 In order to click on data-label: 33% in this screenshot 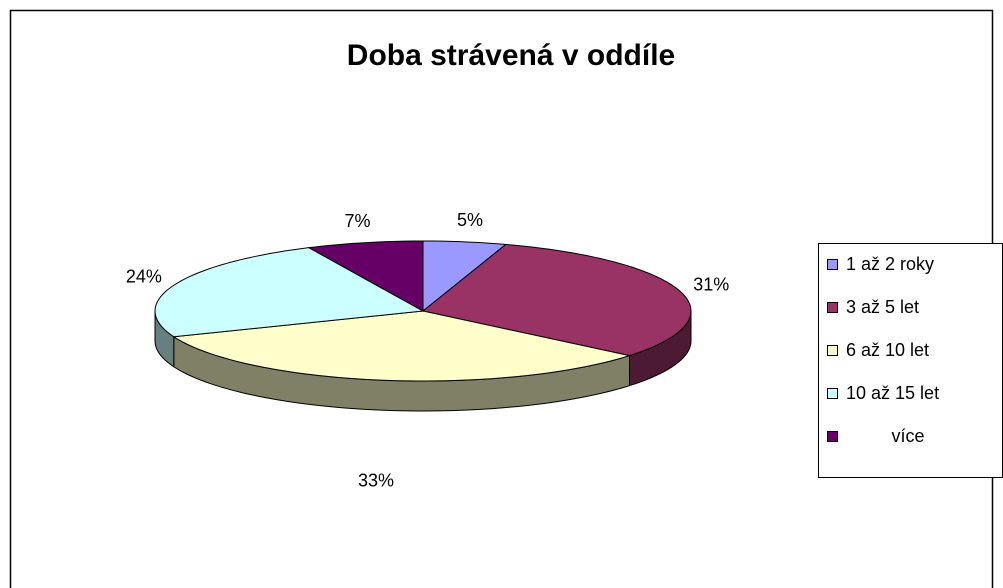, I will do `click(376, 481)`.